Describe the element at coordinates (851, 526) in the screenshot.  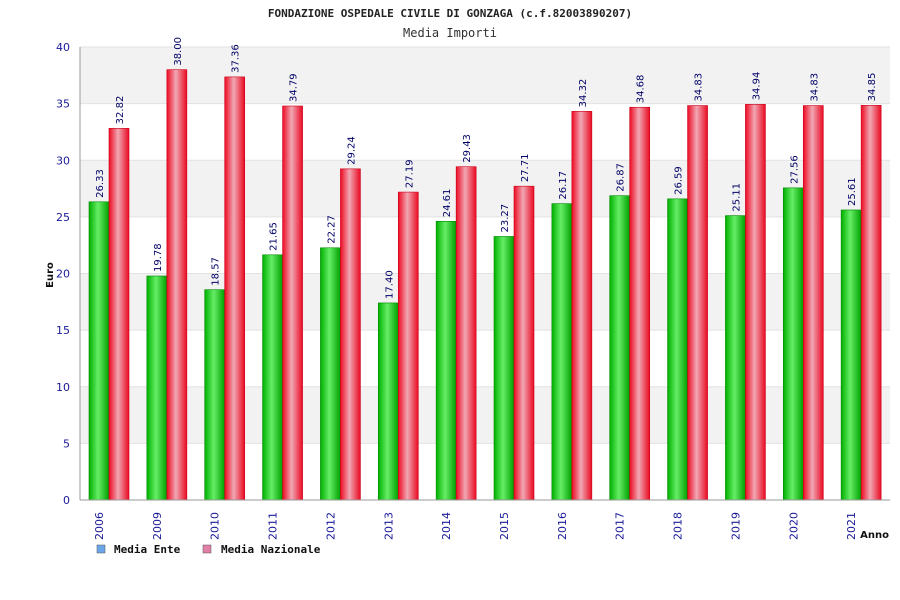
I see `x-tick-label: 2021` at that location.